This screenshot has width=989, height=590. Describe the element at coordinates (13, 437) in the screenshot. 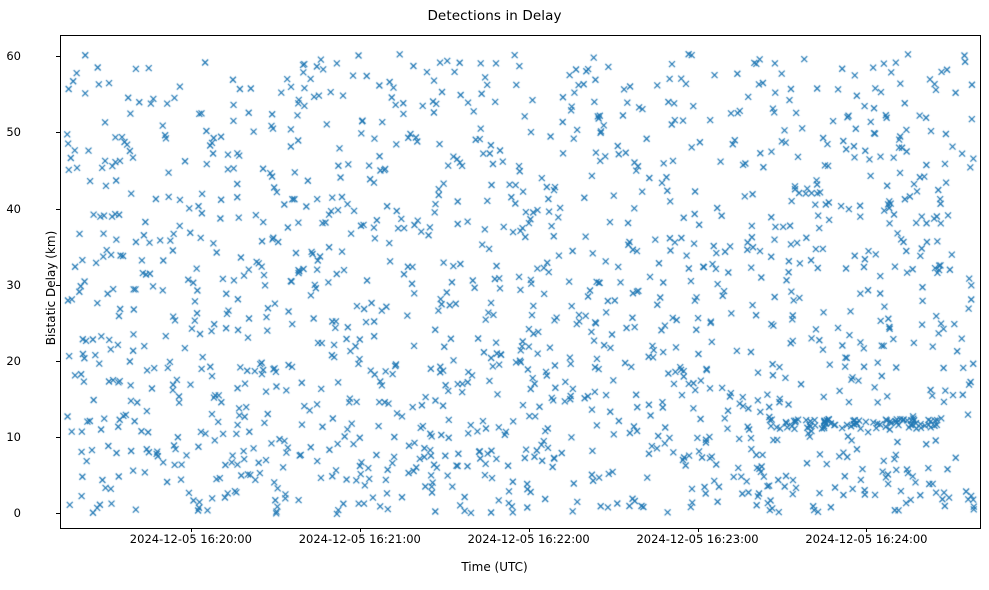

I see `y-tick-label: 10` at that location.